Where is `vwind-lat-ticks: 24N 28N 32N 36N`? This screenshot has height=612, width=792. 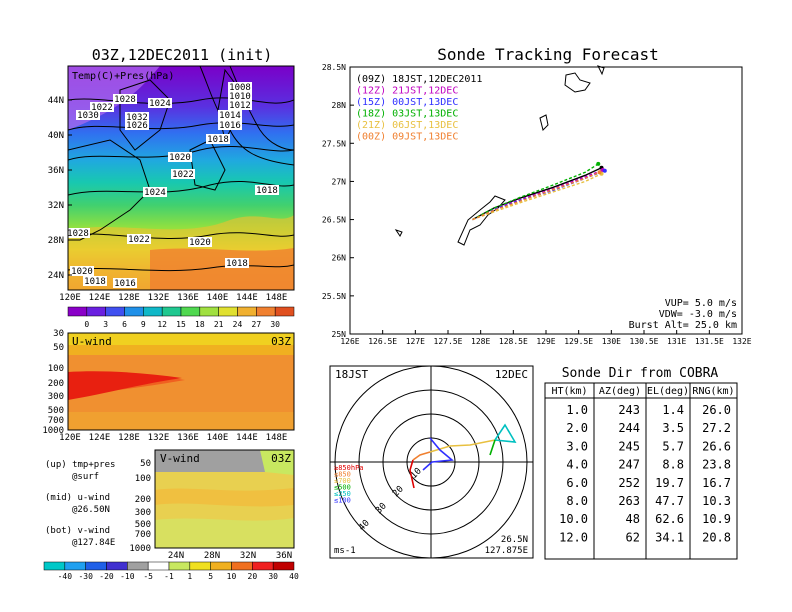
vwind-lat-ticks: 24N 28N 32N 36N is located at coordinates (230, 556).